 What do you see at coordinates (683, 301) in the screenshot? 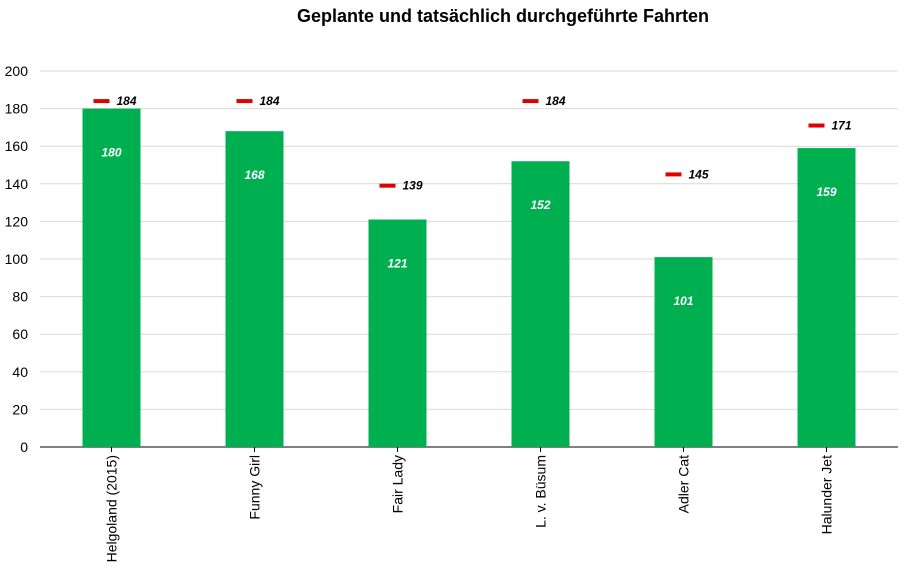
I see `bar-value-label: 101` at bounding box center [683, 301].